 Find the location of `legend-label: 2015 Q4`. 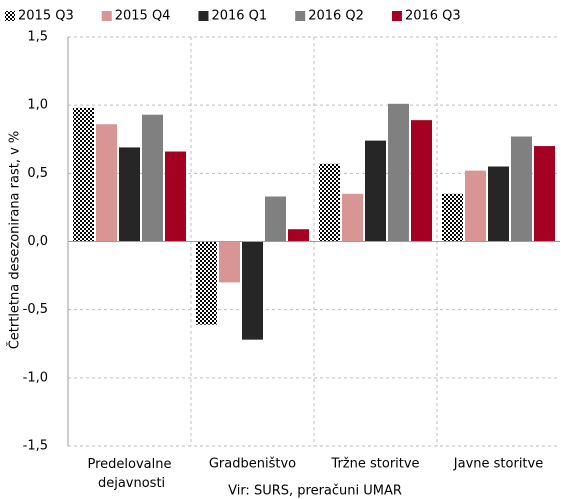

legend-label: 2015 Q4 is located at coordinates (143, 16).